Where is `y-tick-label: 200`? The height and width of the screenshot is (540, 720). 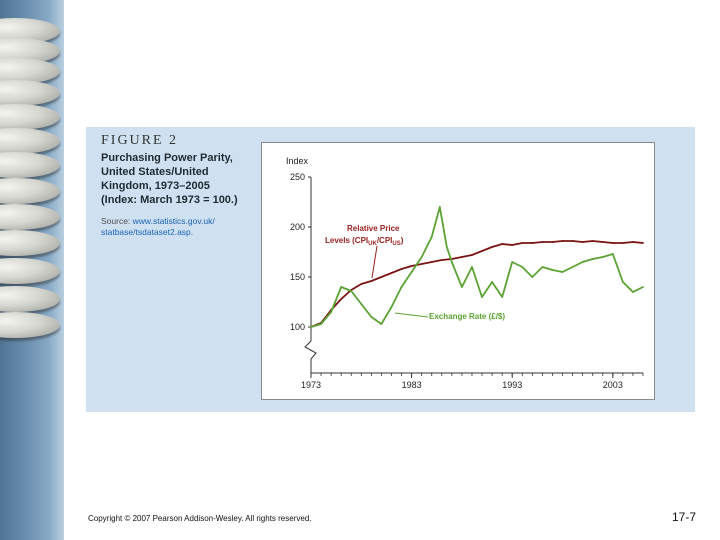 y-tick-label: 200 is located at coordinates (297, 227).